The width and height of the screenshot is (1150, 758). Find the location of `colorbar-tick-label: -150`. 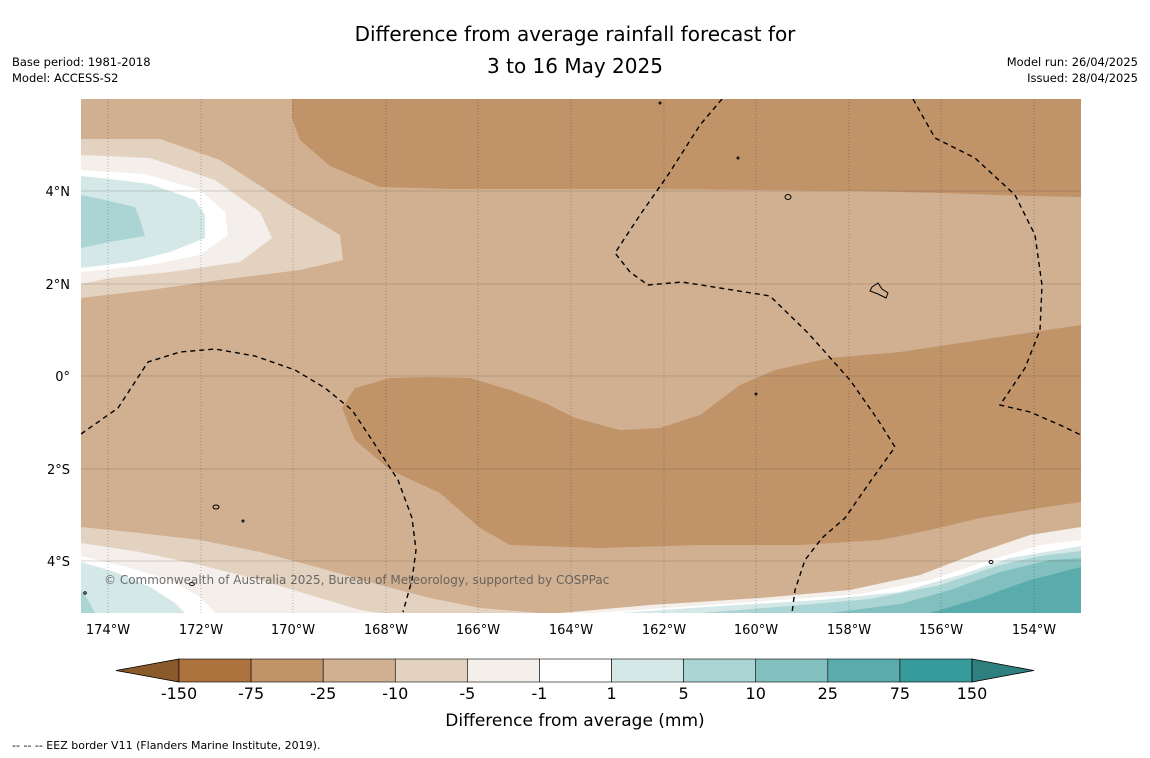

colorbar-tick-label: -150 is located at coordinates (179, 693).